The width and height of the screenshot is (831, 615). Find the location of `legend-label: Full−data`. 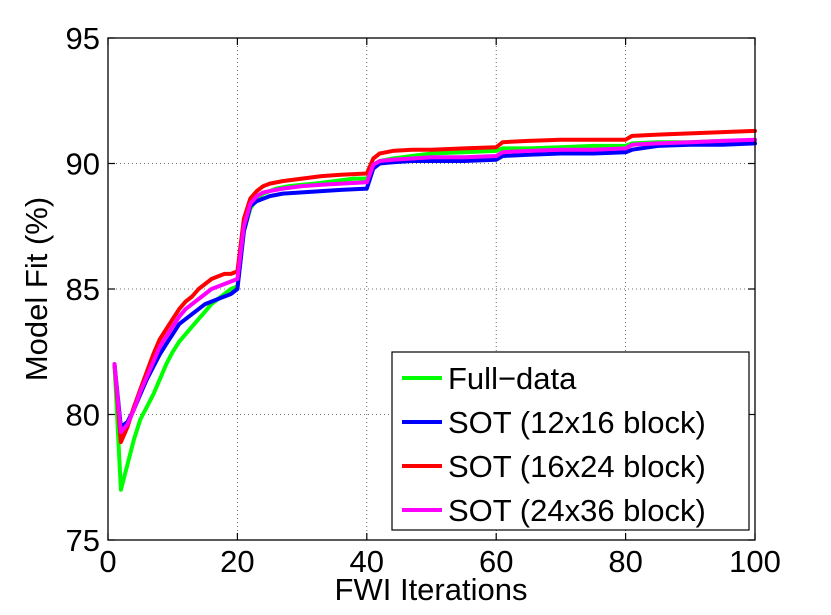

legend-label: Full−data is located at coordinates (512, 378).